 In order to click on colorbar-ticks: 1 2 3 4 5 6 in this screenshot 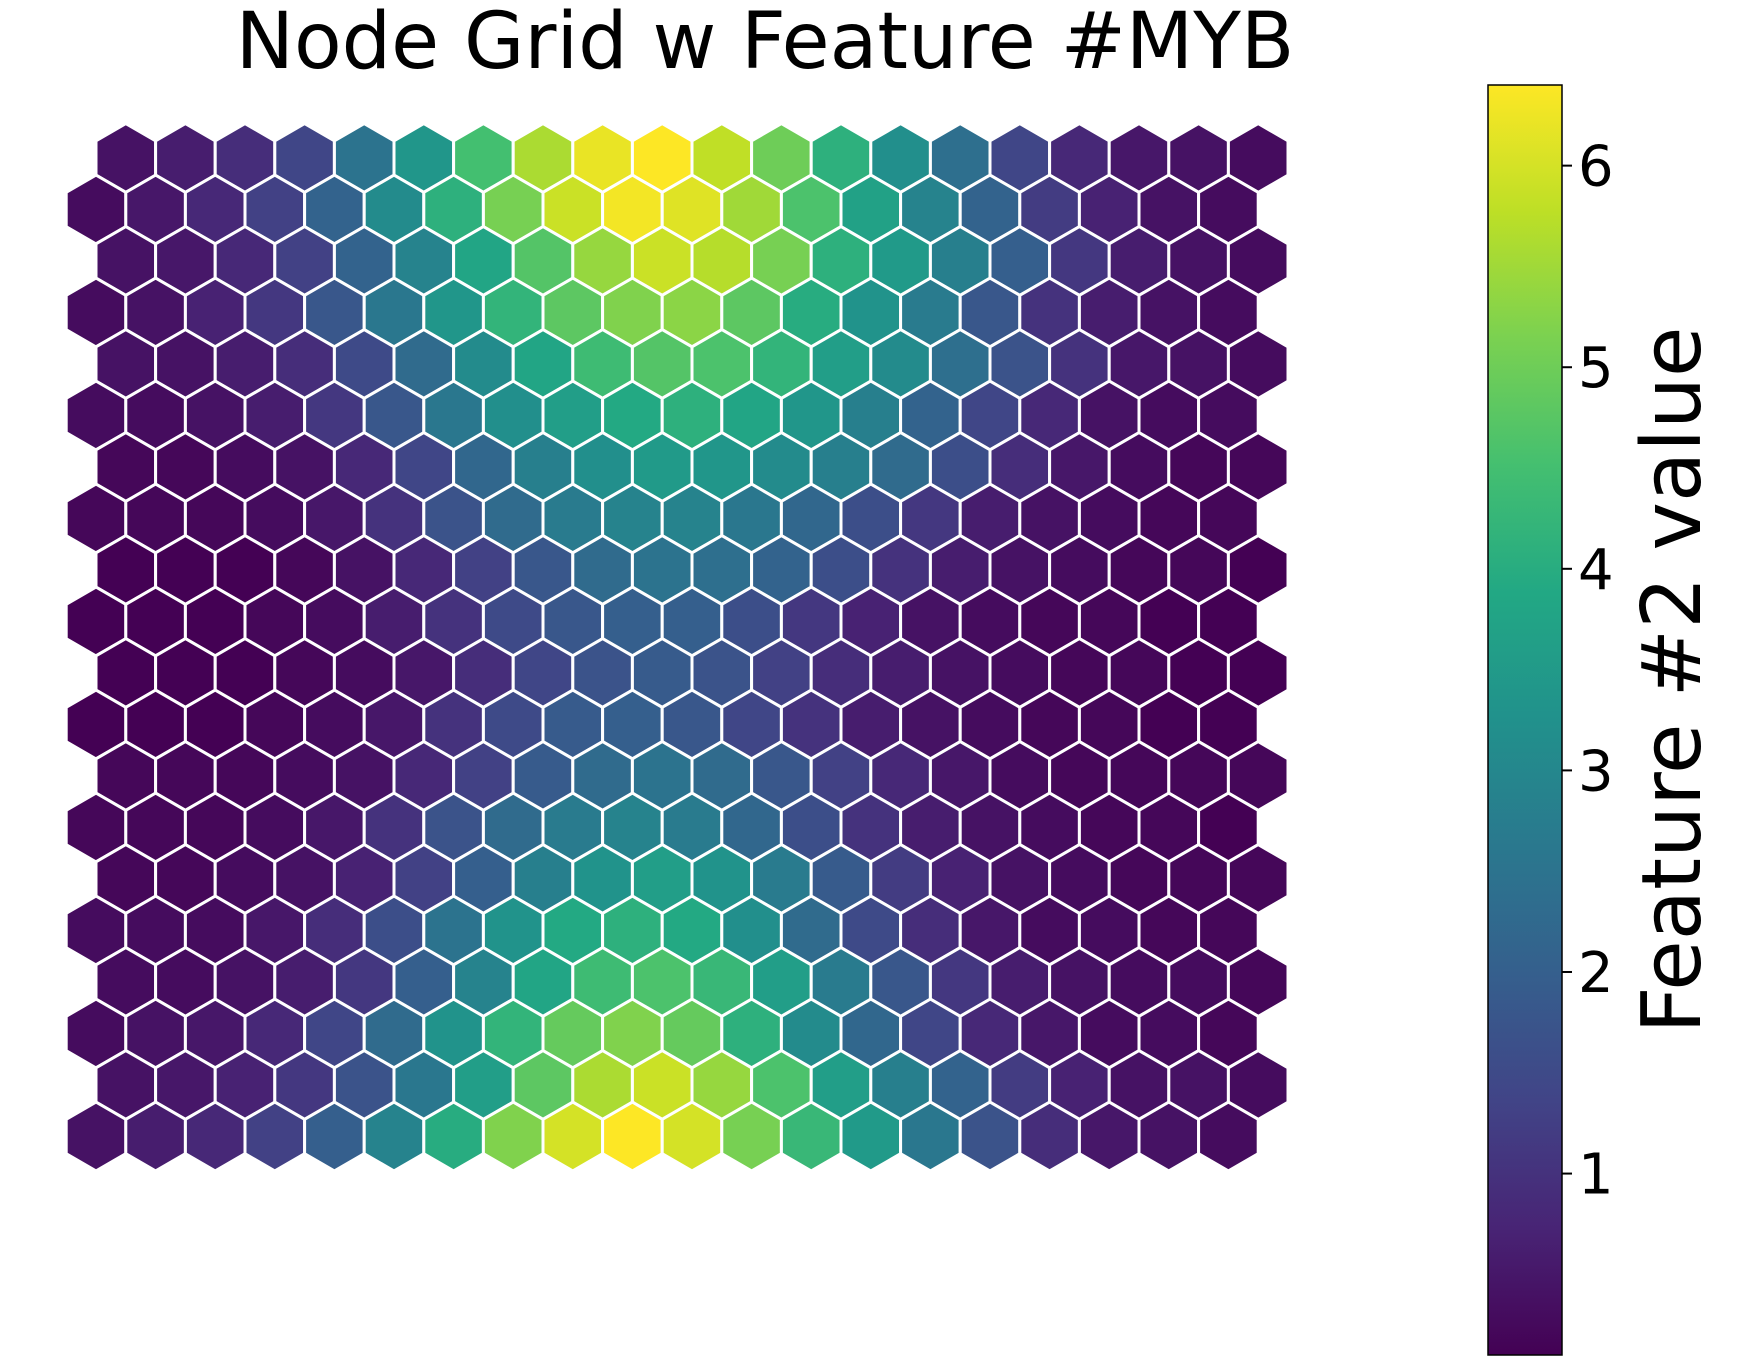, I will do `click(1588, 671)`.